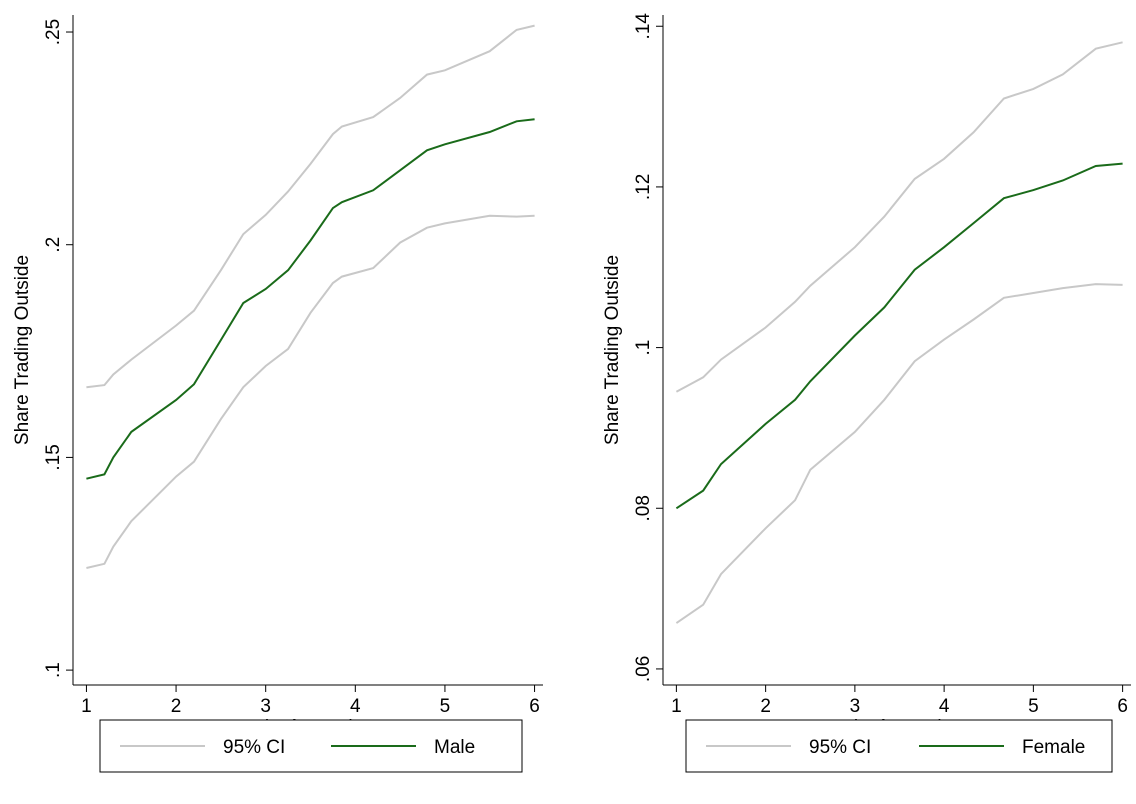 The height and width of the screenshot is (804, 1136). What do you see at coordinates (643, 26) in the screenshot?
I see `y-tick-label: .14` at bounding box center [643, 26].